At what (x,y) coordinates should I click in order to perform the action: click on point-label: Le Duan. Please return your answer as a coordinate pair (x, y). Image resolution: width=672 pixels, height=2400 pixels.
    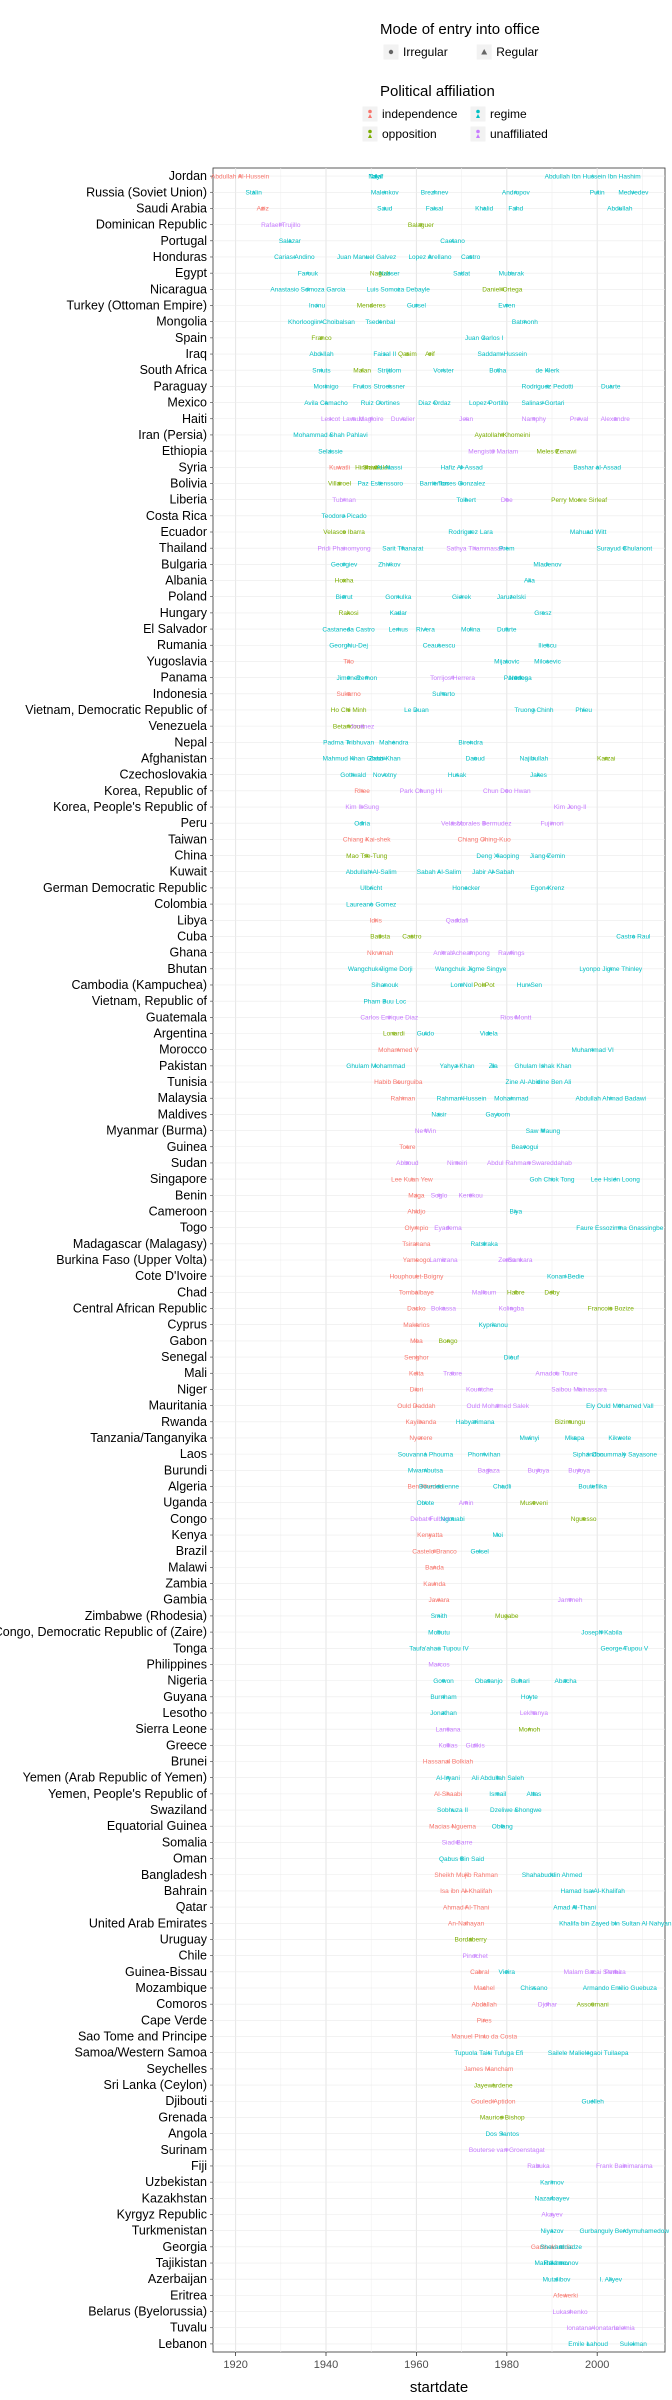
    Looking at the image, I should click on (416, 710).